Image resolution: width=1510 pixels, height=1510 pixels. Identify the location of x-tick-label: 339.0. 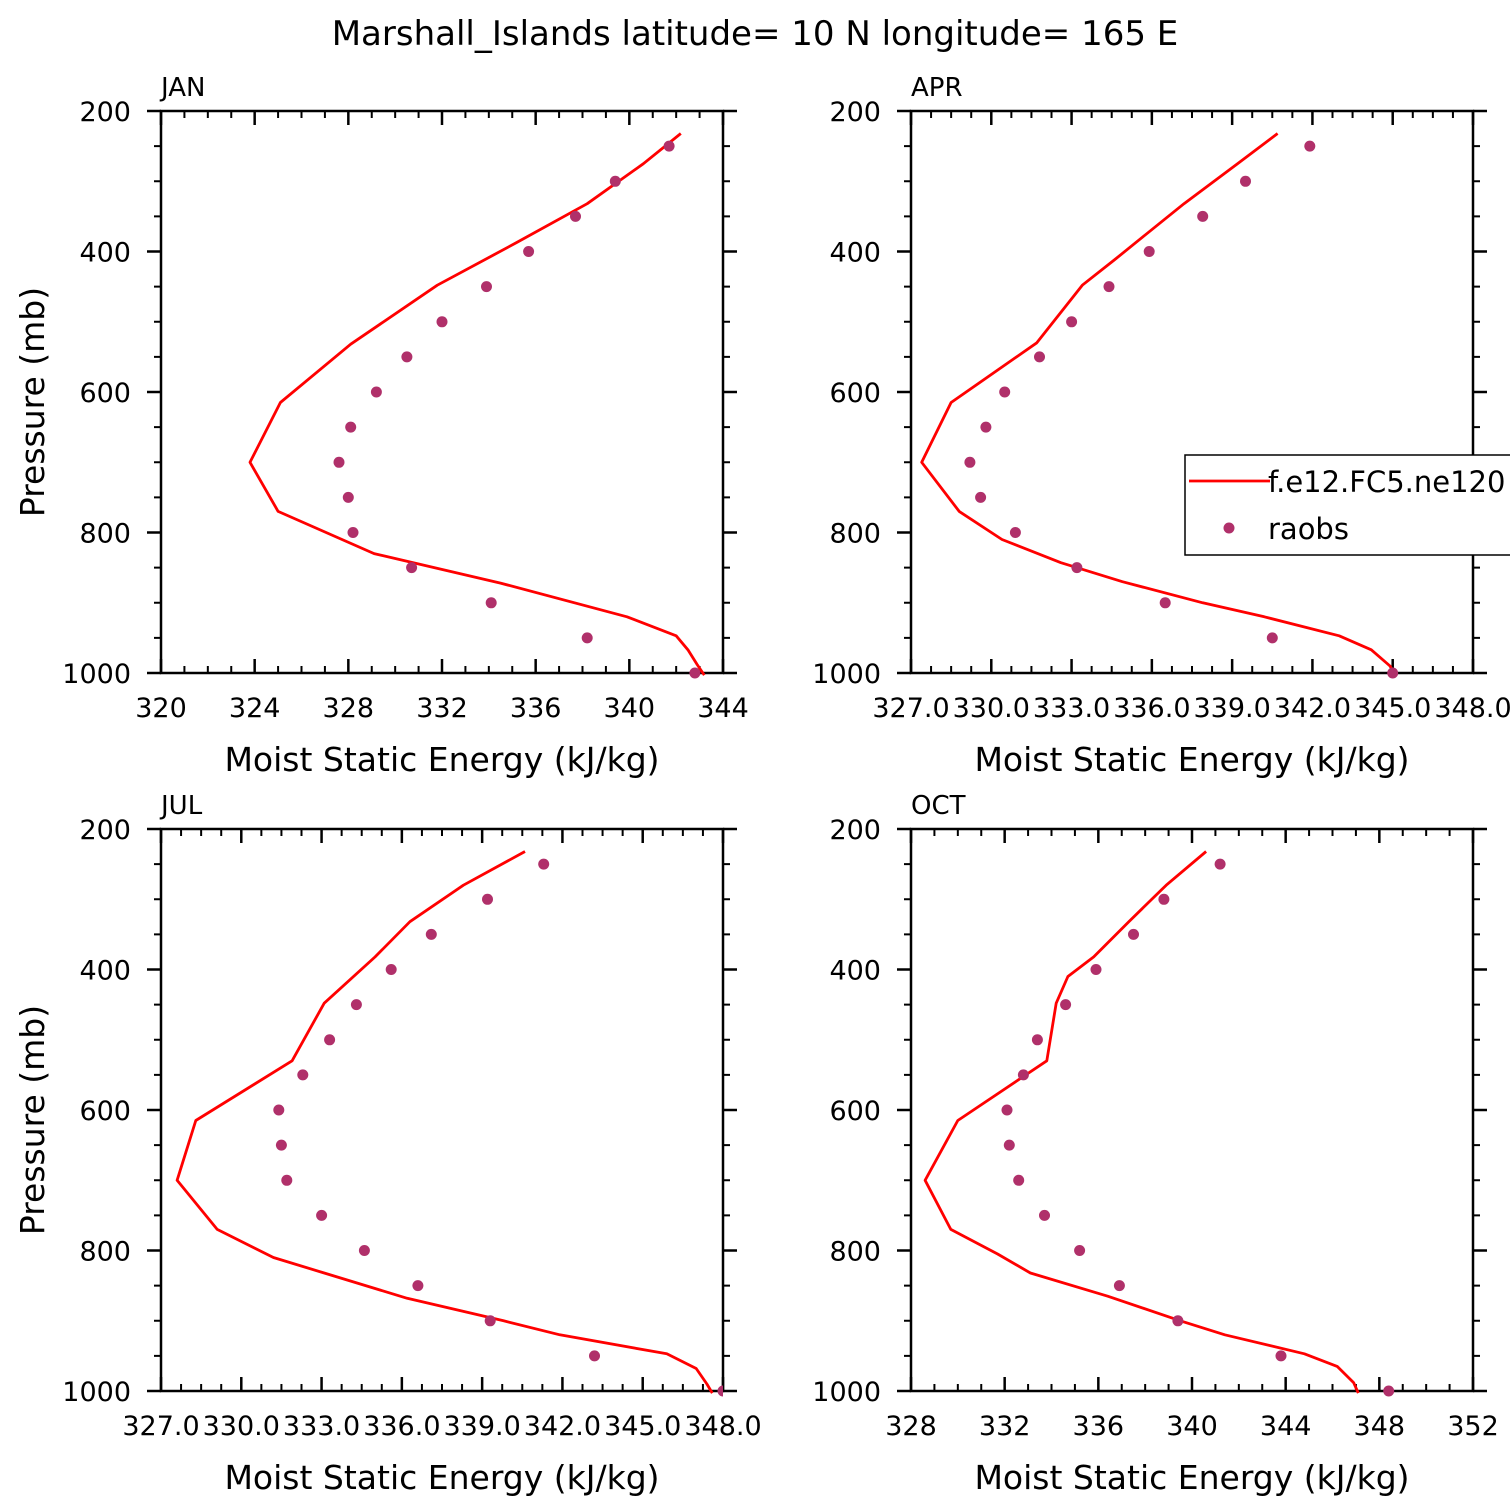
(481, 1426).